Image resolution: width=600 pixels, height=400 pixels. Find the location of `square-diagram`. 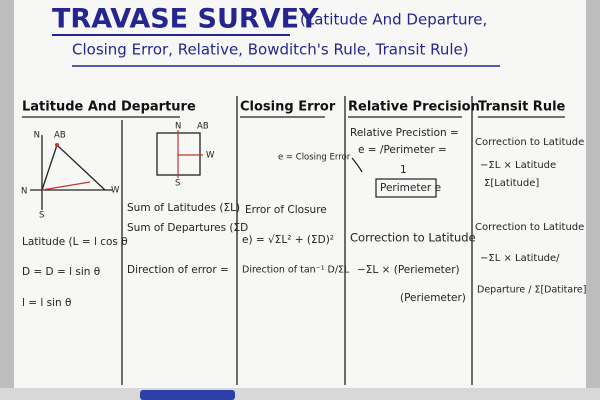

square-diagram is located at coordinates (179, 154).